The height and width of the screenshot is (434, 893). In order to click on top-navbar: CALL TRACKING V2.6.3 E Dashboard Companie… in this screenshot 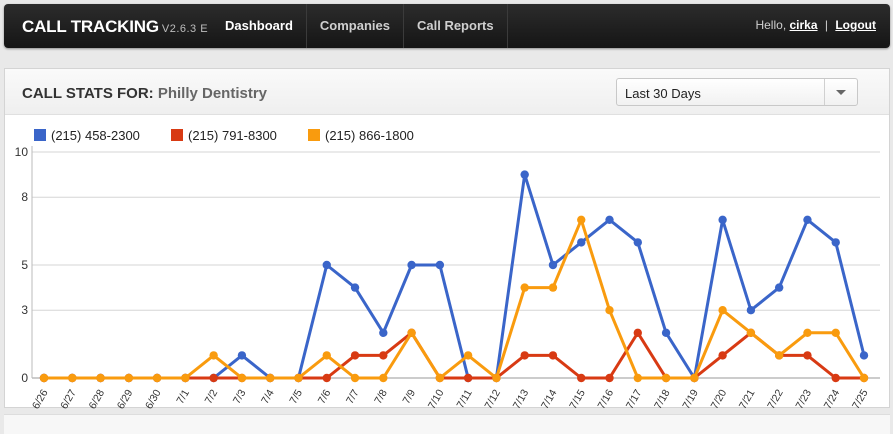, I will do `click(447, 26)`.